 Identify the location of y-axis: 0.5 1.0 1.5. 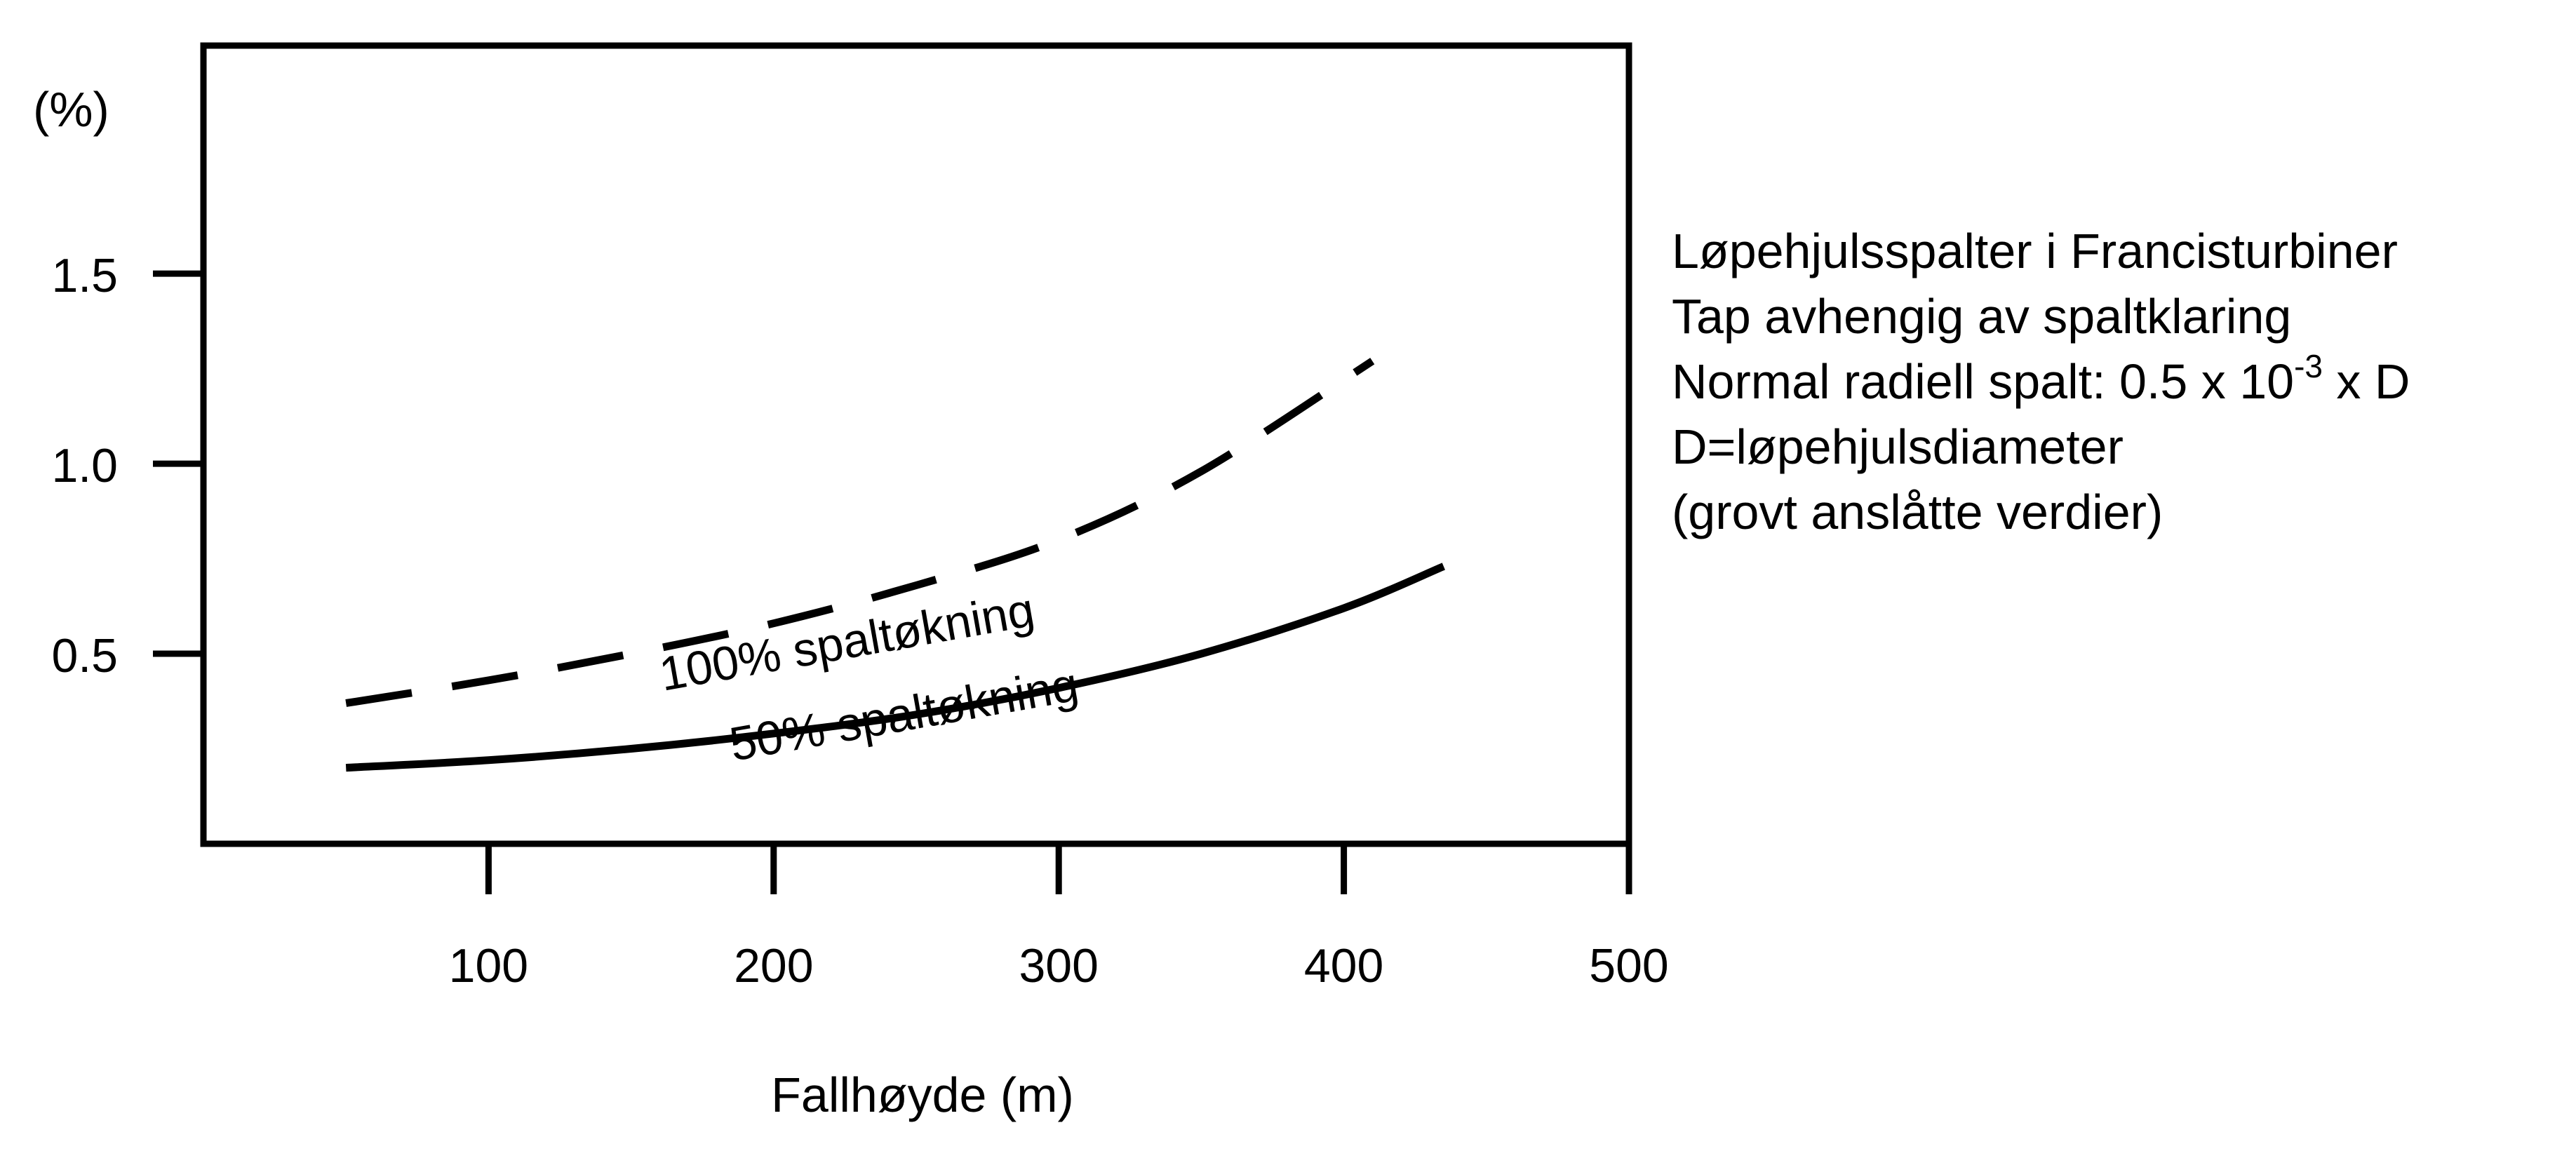
(127, 465).